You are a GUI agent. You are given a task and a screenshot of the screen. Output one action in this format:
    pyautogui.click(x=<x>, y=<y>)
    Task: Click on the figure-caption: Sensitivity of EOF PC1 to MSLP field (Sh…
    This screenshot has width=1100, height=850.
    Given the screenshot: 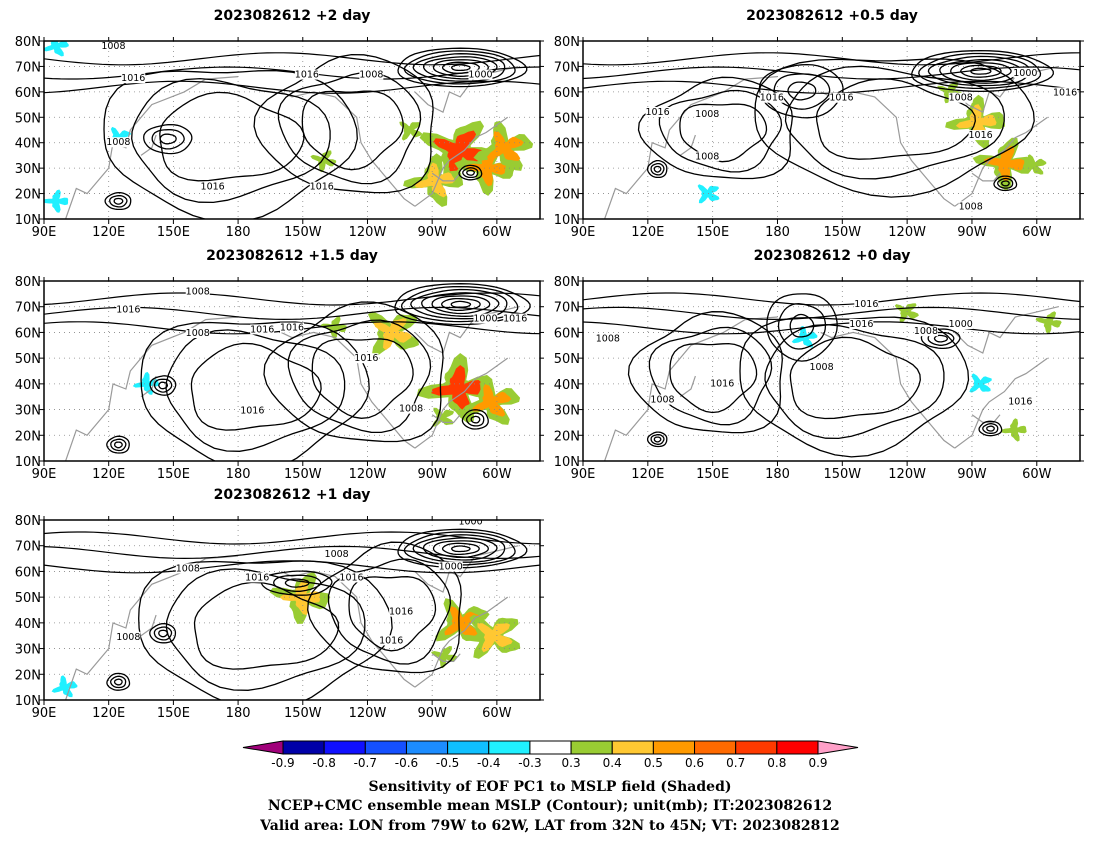 What is the action you would take?
    pyautogui.click(x=549, y=806)
    